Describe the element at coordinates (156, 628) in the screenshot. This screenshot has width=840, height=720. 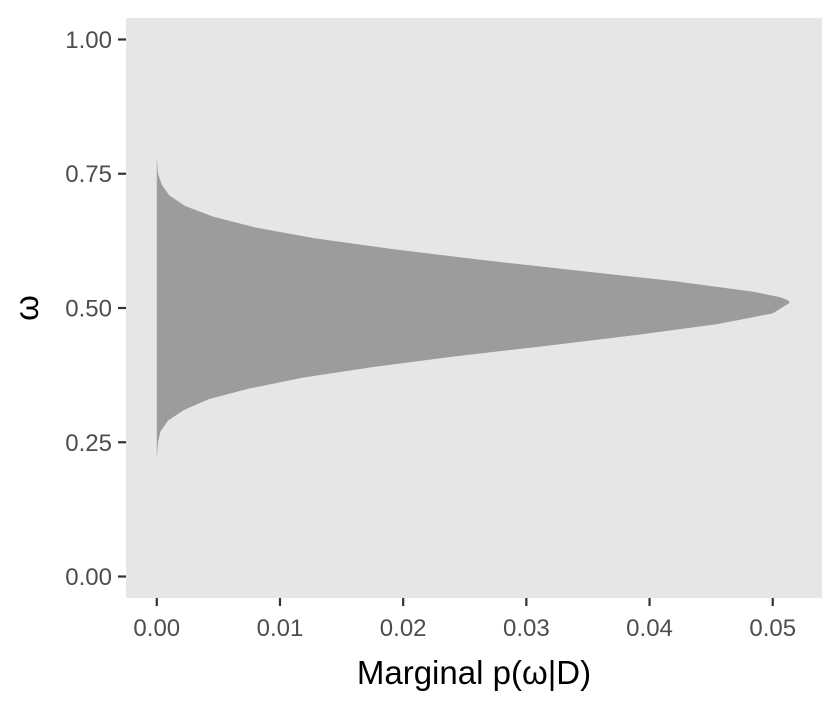
I see `x-tick-label: 0.00` at that location.